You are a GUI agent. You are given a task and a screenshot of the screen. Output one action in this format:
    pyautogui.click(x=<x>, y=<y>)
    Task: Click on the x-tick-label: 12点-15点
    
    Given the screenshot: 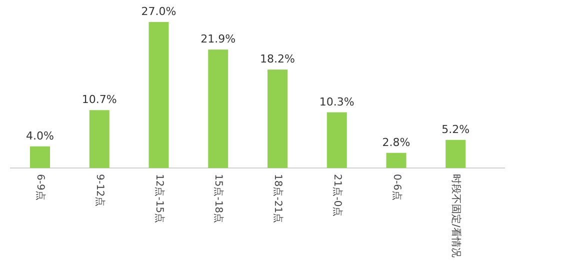 What is the action you would take?
    pyautogui.click(x=159, y=199)
    